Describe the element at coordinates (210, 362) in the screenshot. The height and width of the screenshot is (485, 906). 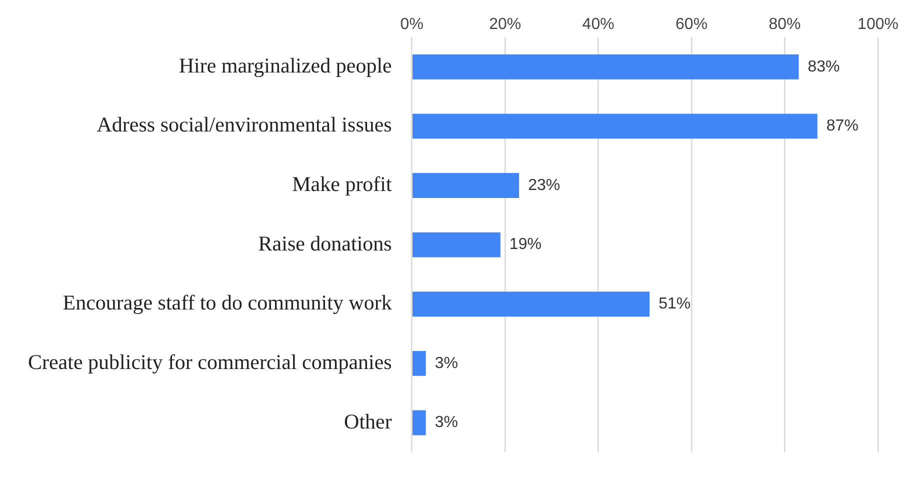
I see `y-tick-label: Create publicity for commercial companies` at that location.